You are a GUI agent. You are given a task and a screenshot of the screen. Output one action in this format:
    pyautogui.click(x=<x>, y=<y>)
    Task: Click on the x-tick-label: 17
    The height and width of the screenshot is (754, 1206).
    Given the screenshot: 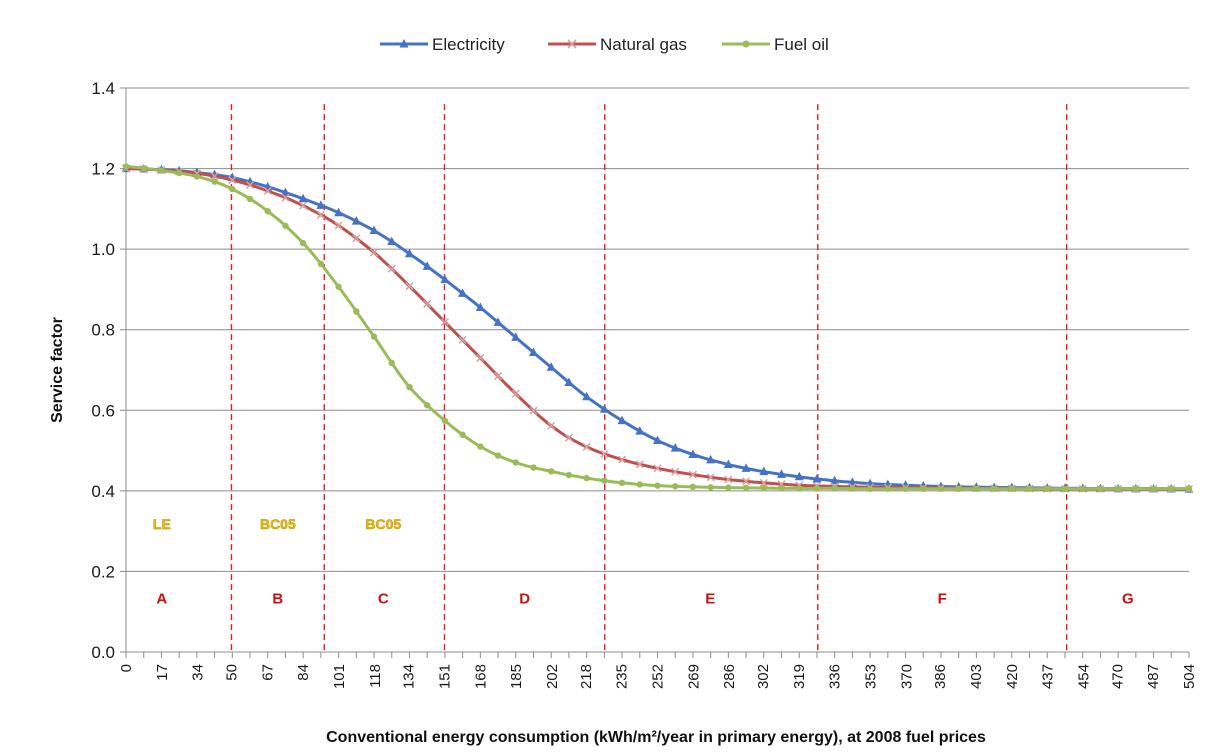 What is the action you would take?
    pyautogui.click(x=162, y=672)
    